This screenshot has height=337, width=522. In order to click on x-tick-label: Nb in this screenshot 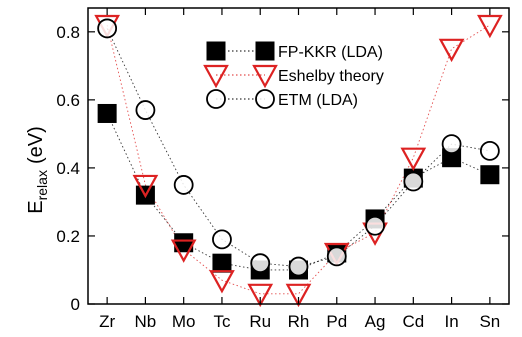, I will do `click(146, 321)`.